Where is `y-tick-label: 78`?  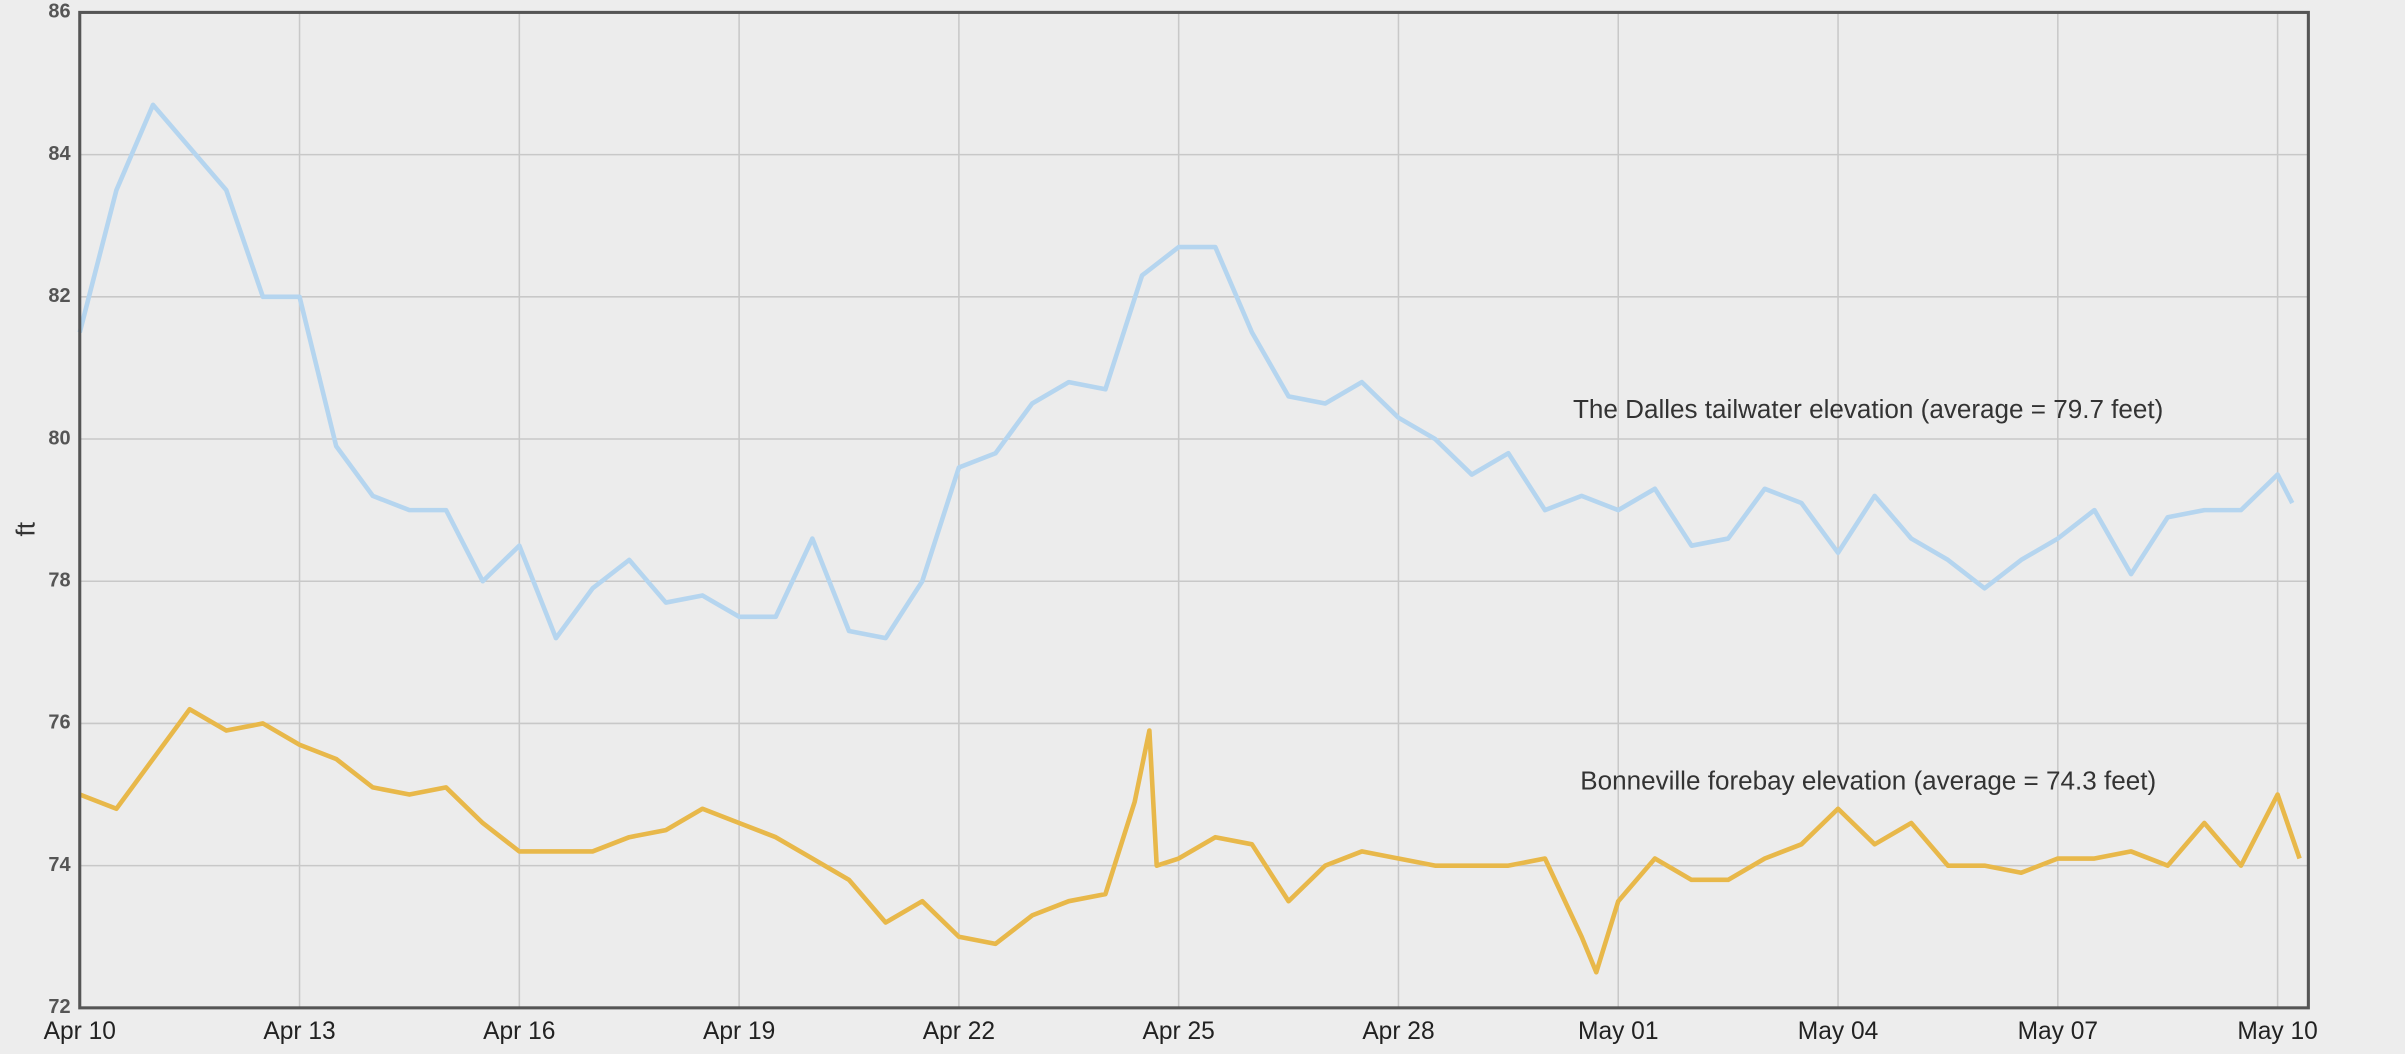 y-tick-label: 78 is located at coordinates (59, 580).